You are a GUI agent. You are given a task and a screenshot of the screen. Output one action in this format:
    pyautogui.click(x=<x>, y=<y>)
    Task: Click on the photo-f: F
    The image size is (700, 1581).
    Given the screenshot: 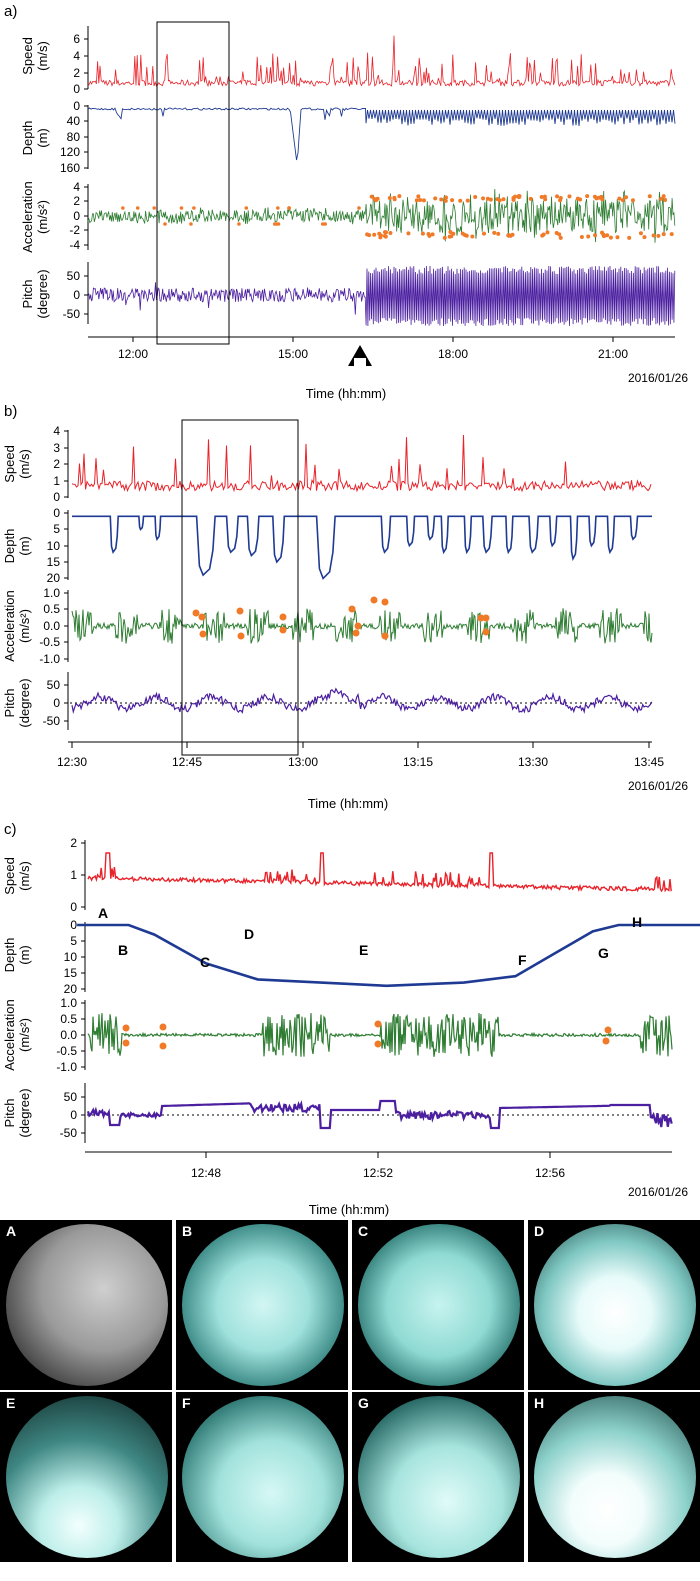 What is the action you would take?
    pyautogui.click(x=262, y=1477)
    